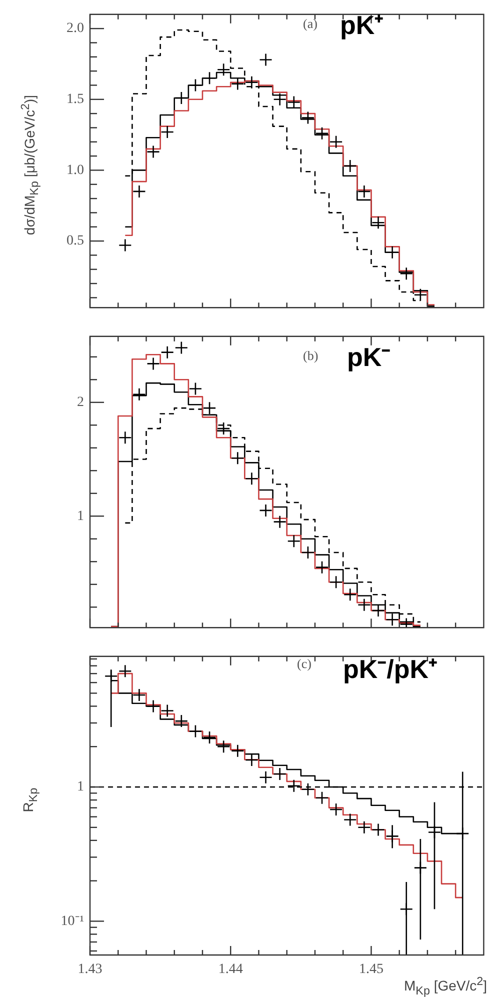 The width and height of the screenshot is (491, 997). What do you see at coordinates (72, 921) in the screenshot?
I see `y-tick-label: 10⁻¹` at bounding box center [72, 921].